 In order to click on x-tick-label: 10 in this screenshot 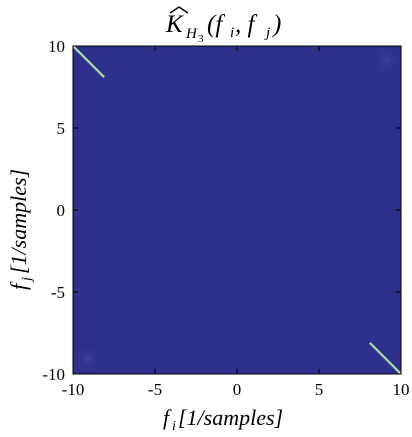, I will do `click(401, 389)`.